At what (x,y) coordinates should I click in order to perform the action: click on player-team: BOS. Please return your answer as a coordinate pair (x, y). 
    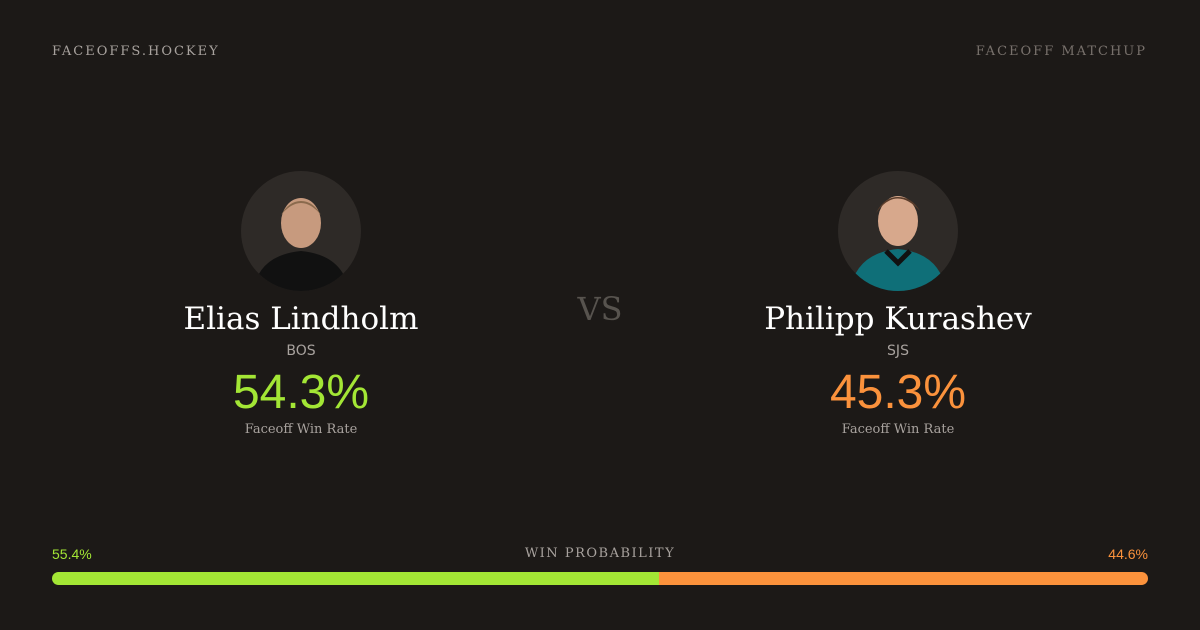
    Looking at the image, I should click on (301, 351).